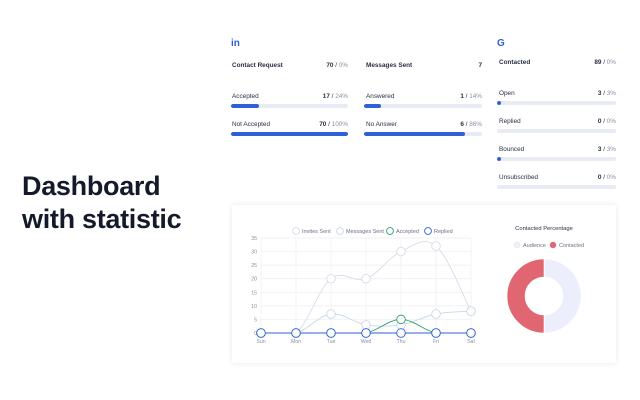 This screenshot has width=640, height=400. Describe the element at coordinates (235, 43) in the screenshot. I see `linkedin-icon: in` at that location.